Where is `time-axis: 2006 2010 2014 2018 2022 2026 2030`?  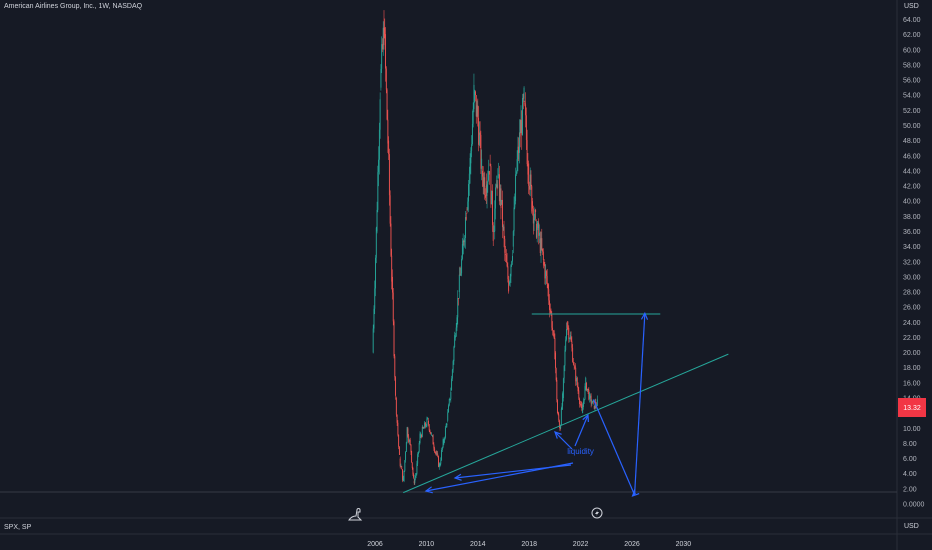
time-axis: 2006 2010 2014 2018 2022 2026 2030 is located at coordinates (529, 544).